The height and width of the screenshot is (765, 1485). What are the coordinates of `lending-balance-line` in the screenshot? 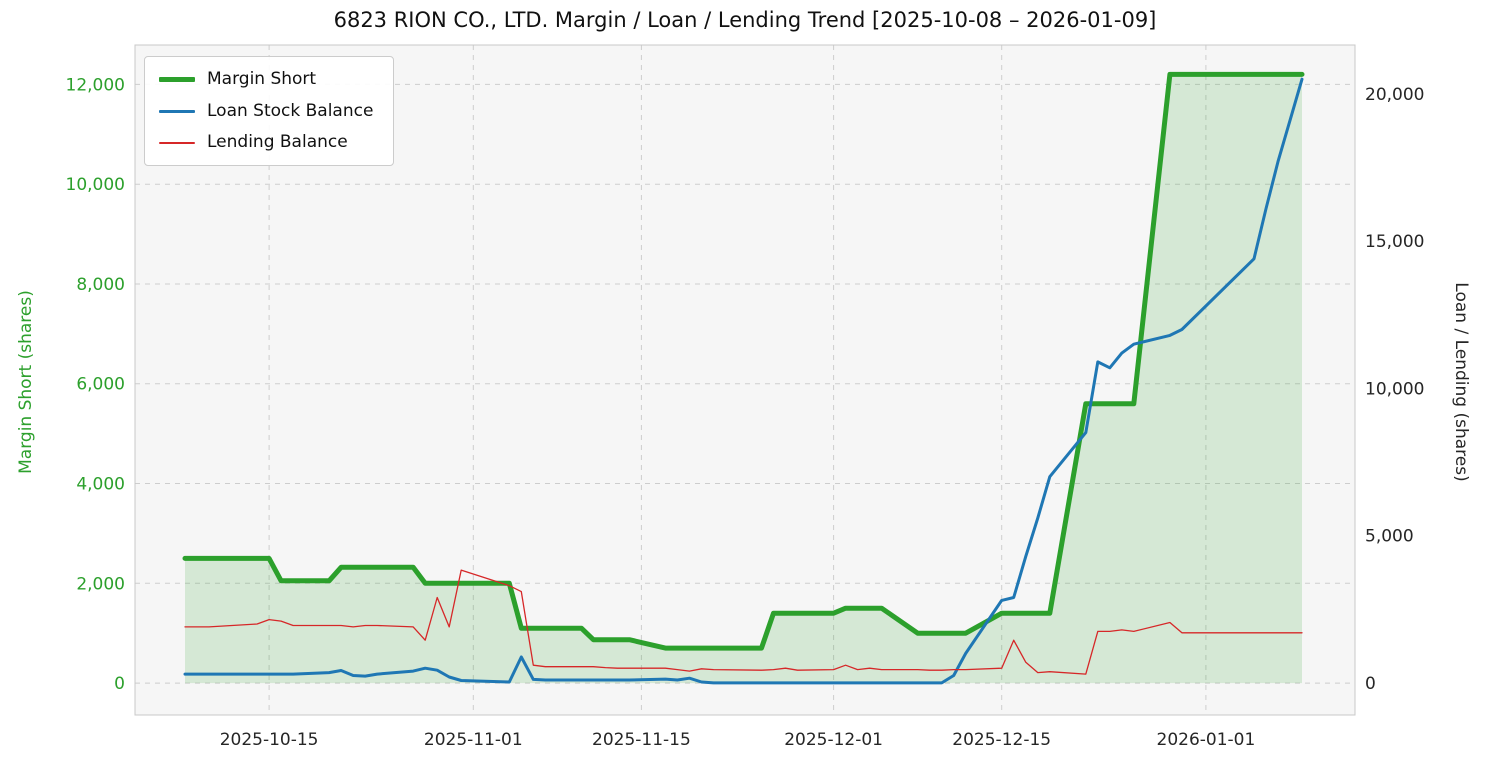 It's located at (743, 622).